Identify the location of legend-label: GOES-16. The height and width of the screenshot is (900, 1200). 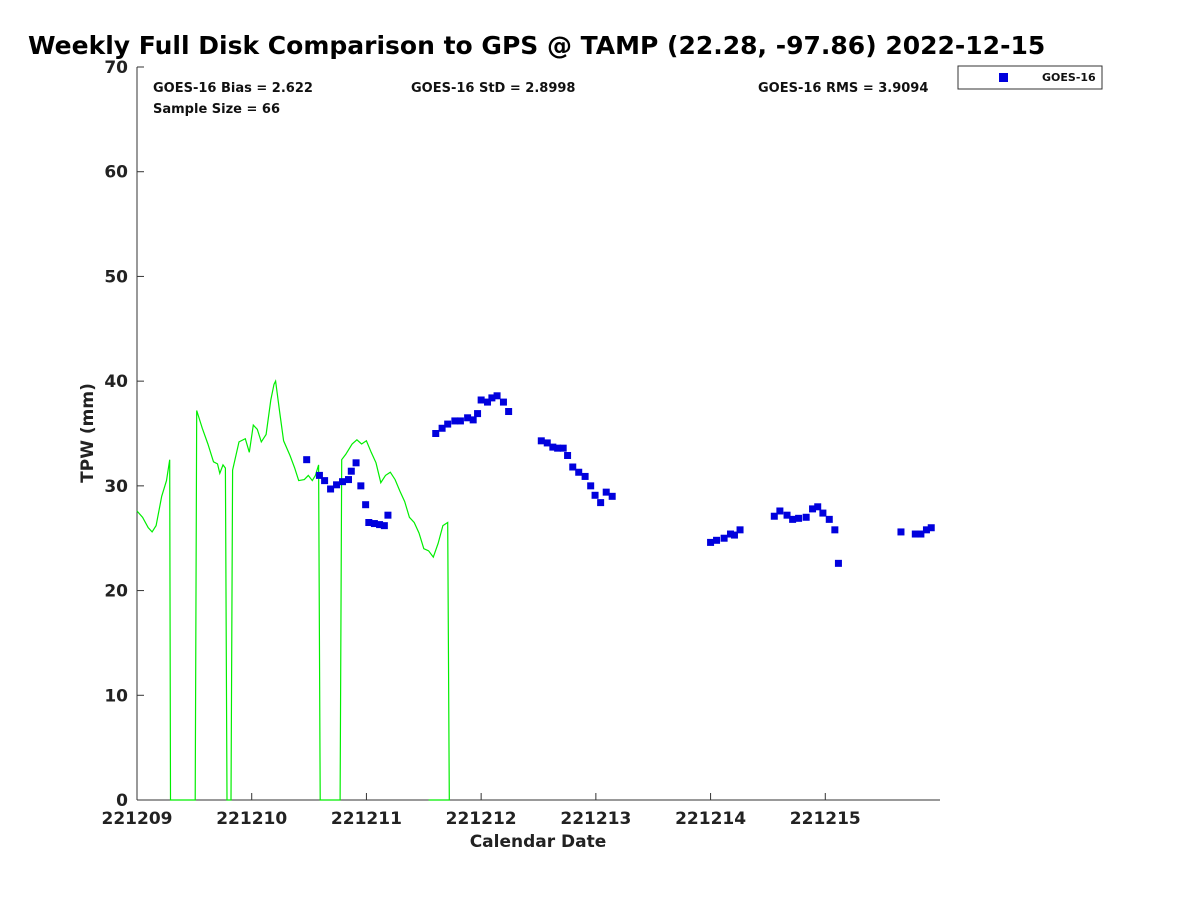
(1069, 77).